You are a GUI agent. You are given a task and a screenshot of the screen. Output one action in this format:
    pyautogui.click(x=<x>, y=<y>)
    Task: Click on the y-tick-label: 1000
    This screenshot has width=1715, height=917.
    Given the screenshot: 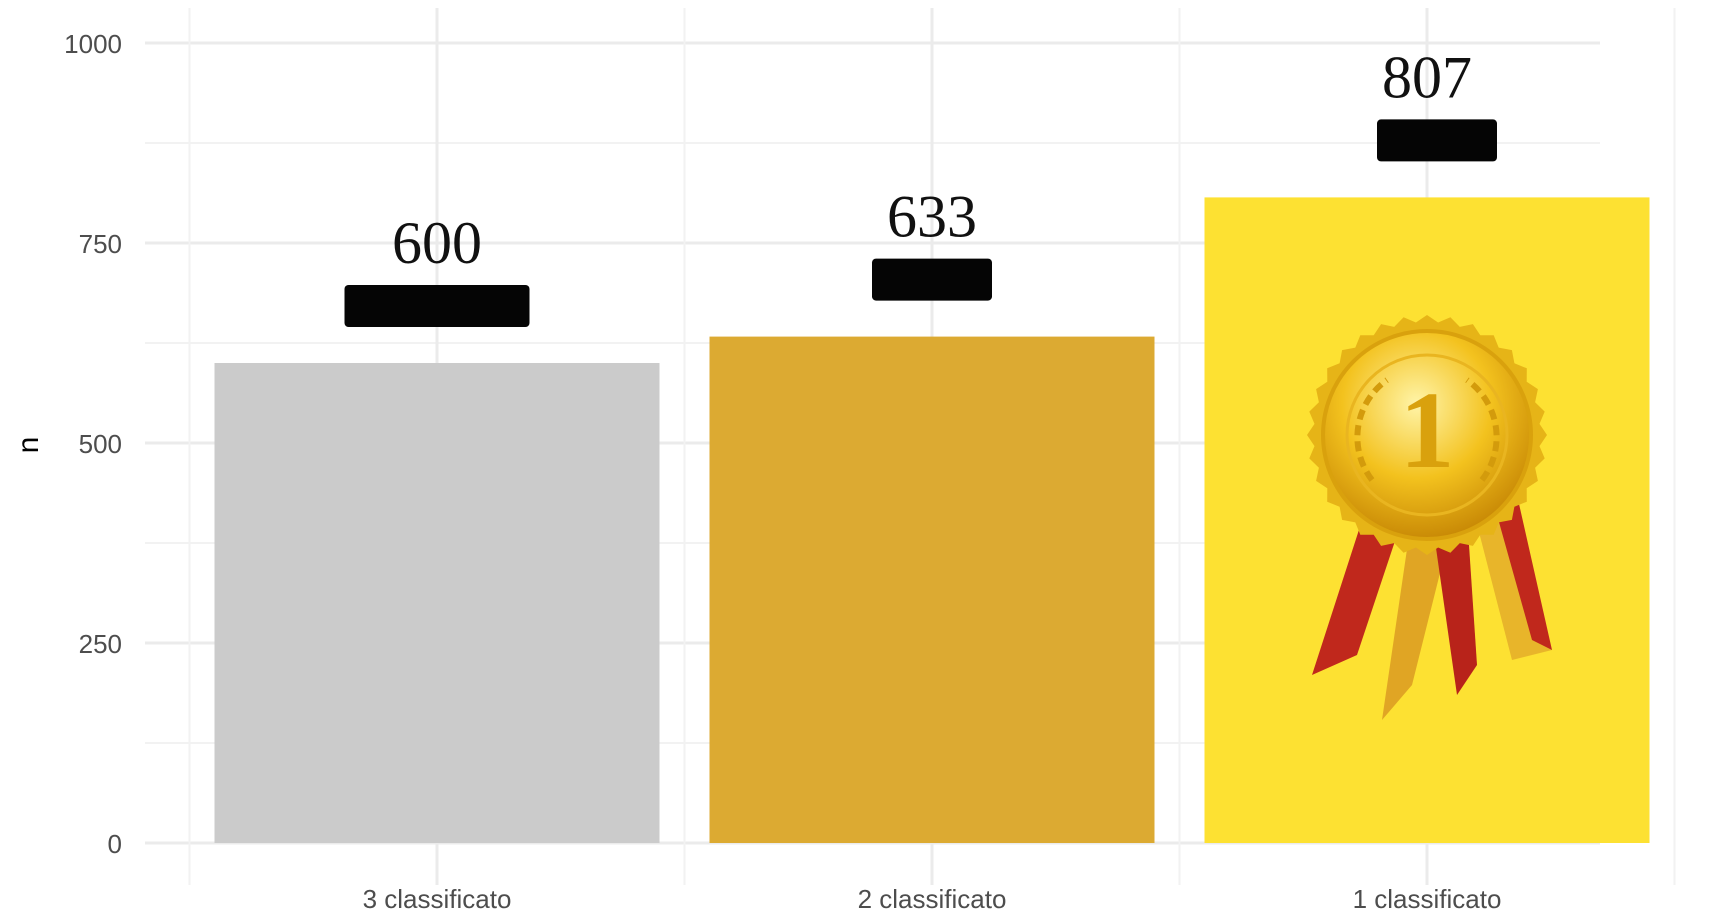 What is the action you would take?
    pyautogui.click(x=93, y=44)
    